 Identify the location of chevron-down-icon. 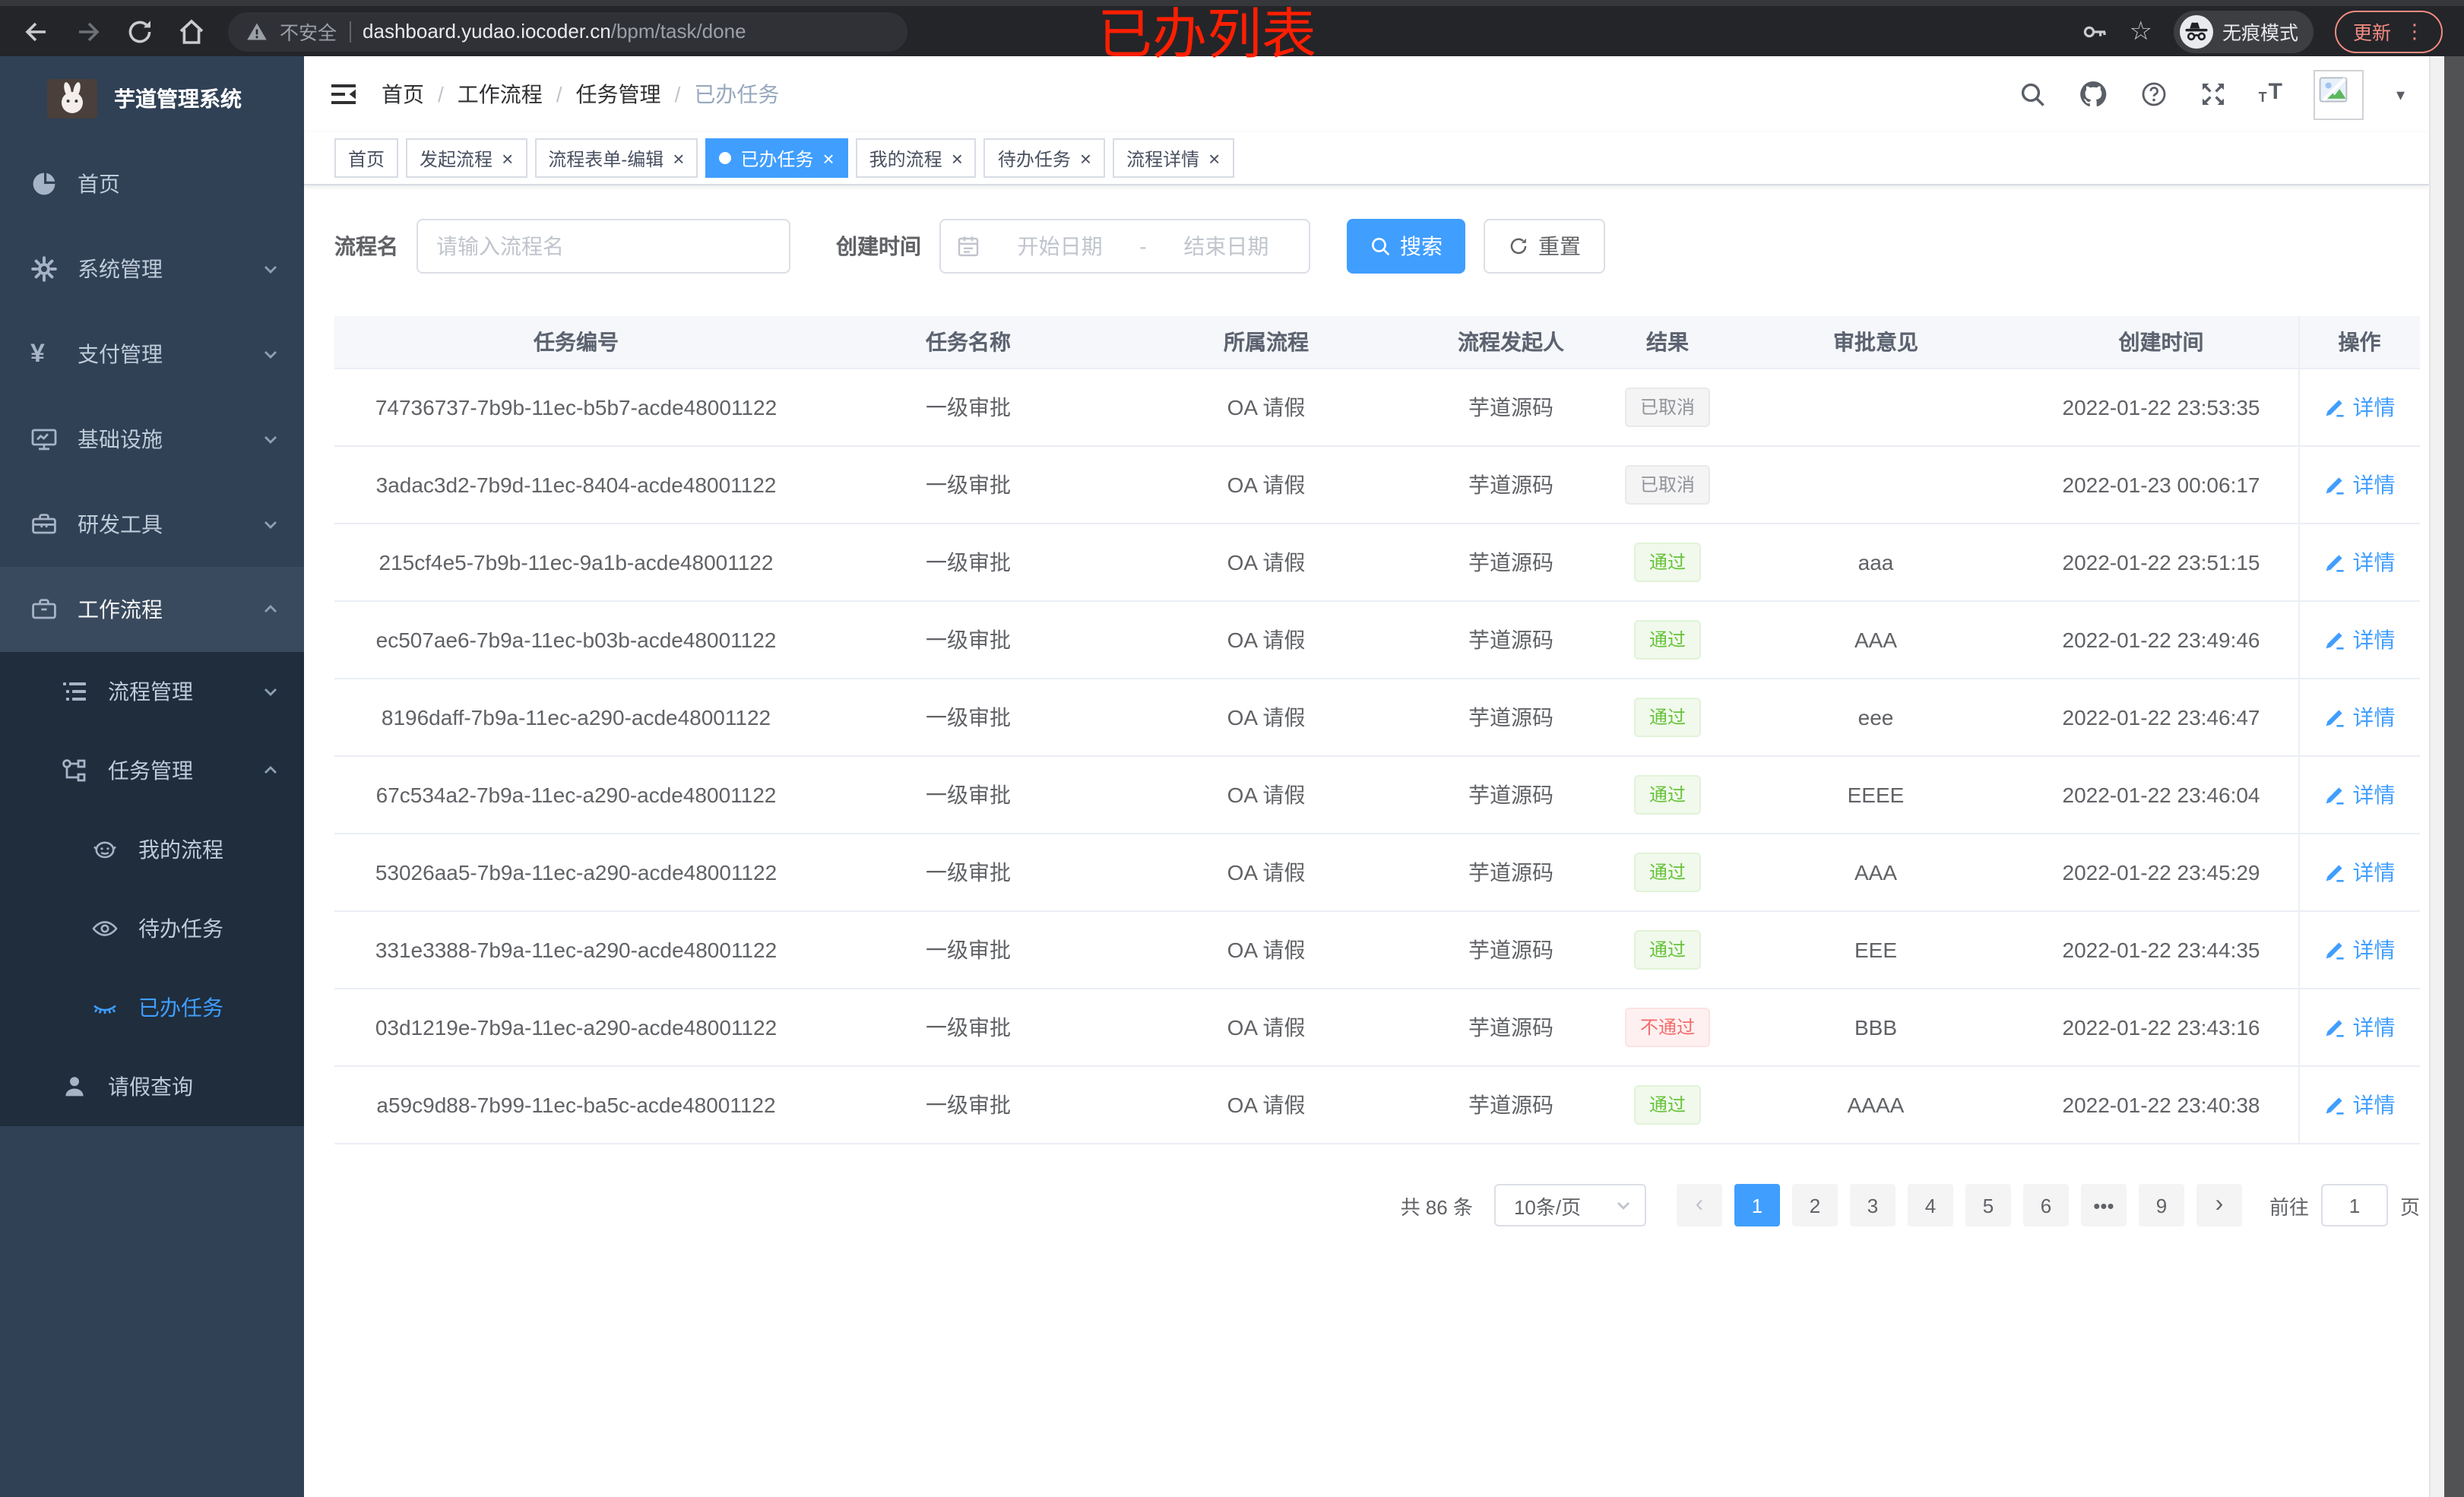
(270, 354).